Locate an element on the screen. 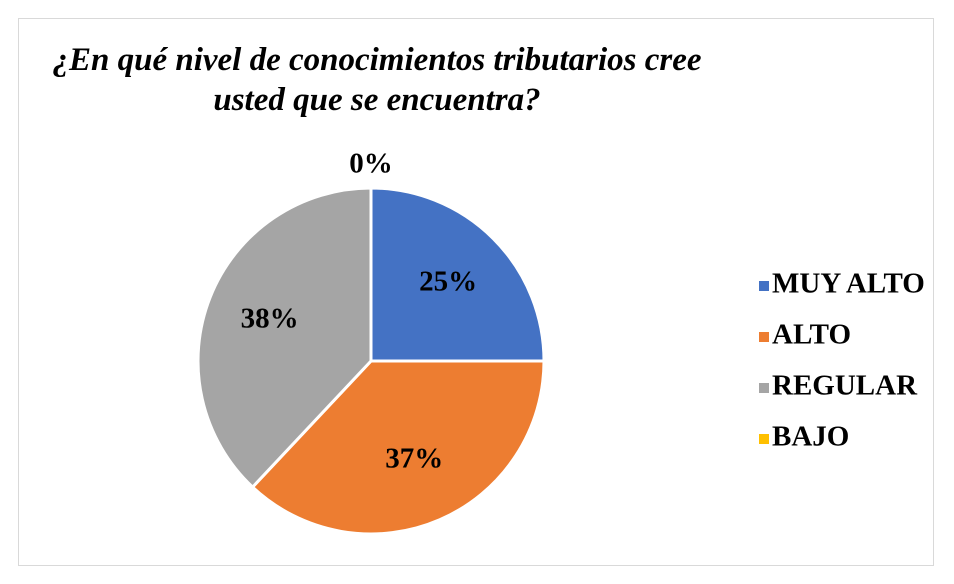  legend-label: ALTO is located at coordinates (811, 335).